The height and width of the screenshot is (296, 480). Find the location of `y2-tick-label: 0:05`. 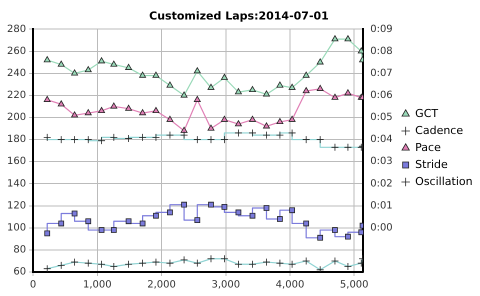

y2-tick-label: 0:05 is located at coordinates (381, 118).